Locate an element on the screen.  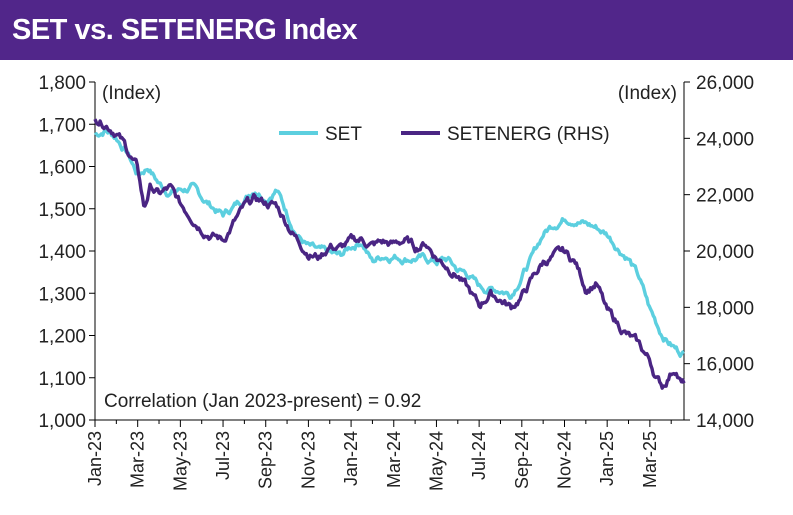
left-tick-label: 1,700 is located at coordinates (62, 125).